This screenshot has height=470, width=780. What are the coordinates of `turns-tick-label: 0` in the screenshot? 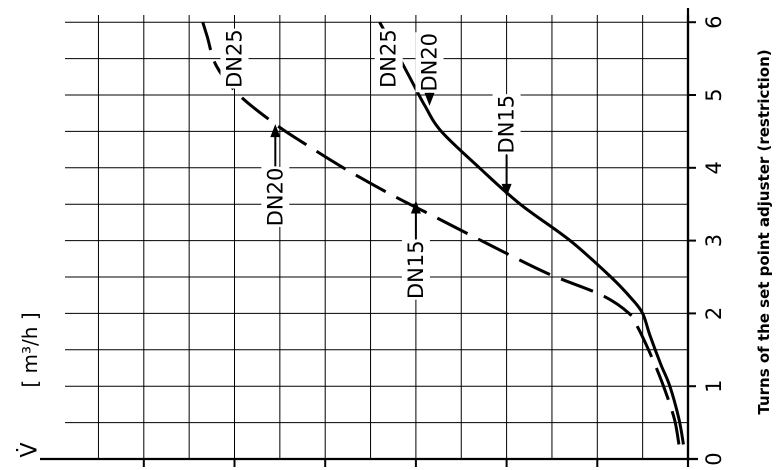 It's located at (714, 458).